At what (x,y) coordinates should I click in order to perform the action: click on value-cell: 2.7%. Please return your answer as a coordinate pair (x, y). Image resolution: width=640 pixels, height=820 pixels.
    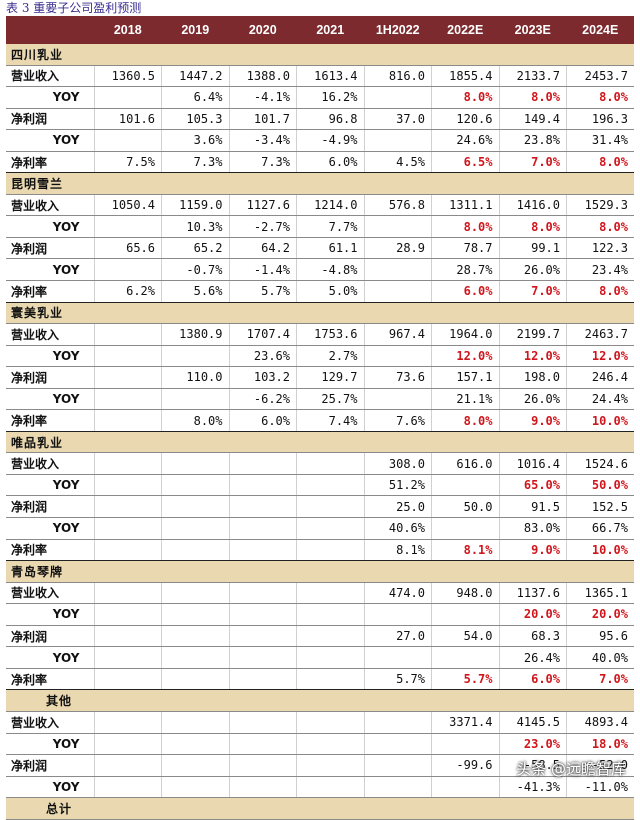
    Looking at the image, I should click on (330, 356).